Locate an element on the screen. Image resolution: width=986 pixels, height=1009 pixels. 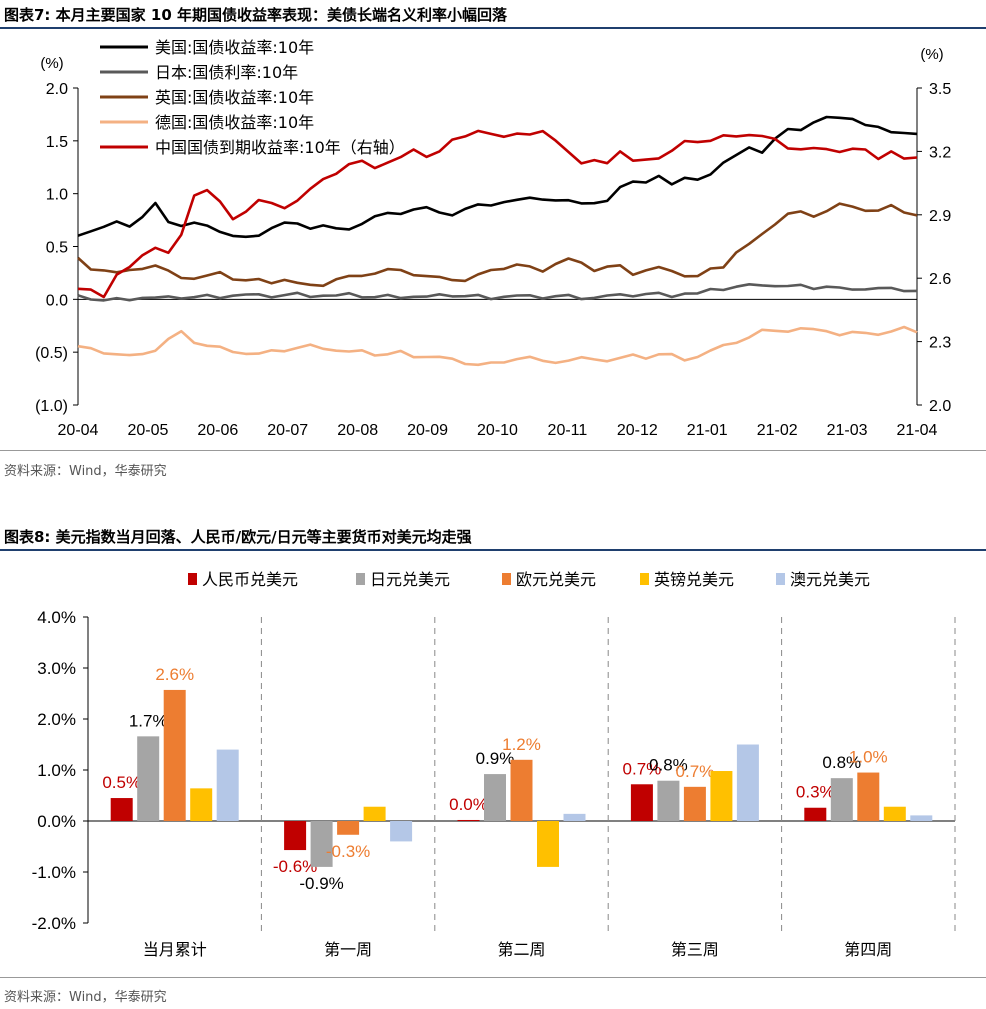
y-tick-label: -2.0% is located at coordinates (54, 923).